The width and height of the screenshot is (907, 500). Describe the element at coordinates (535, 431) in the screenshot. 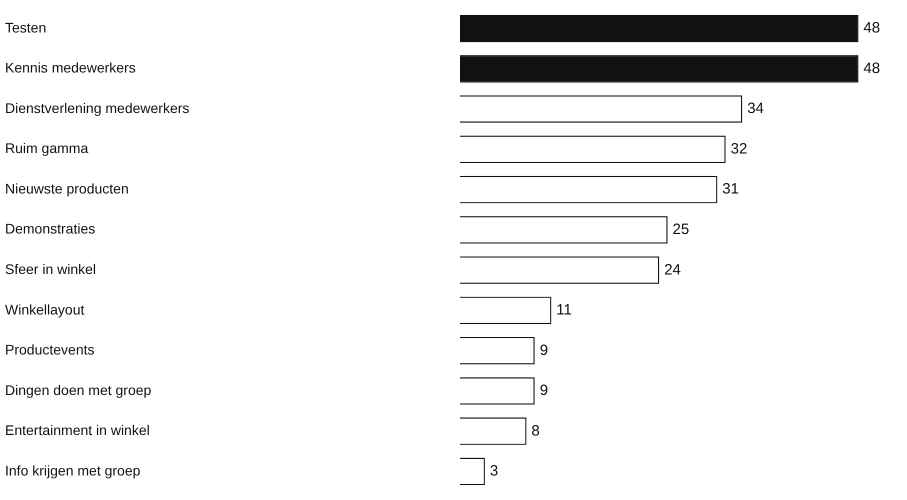

I see `data-label: 8` at that location.